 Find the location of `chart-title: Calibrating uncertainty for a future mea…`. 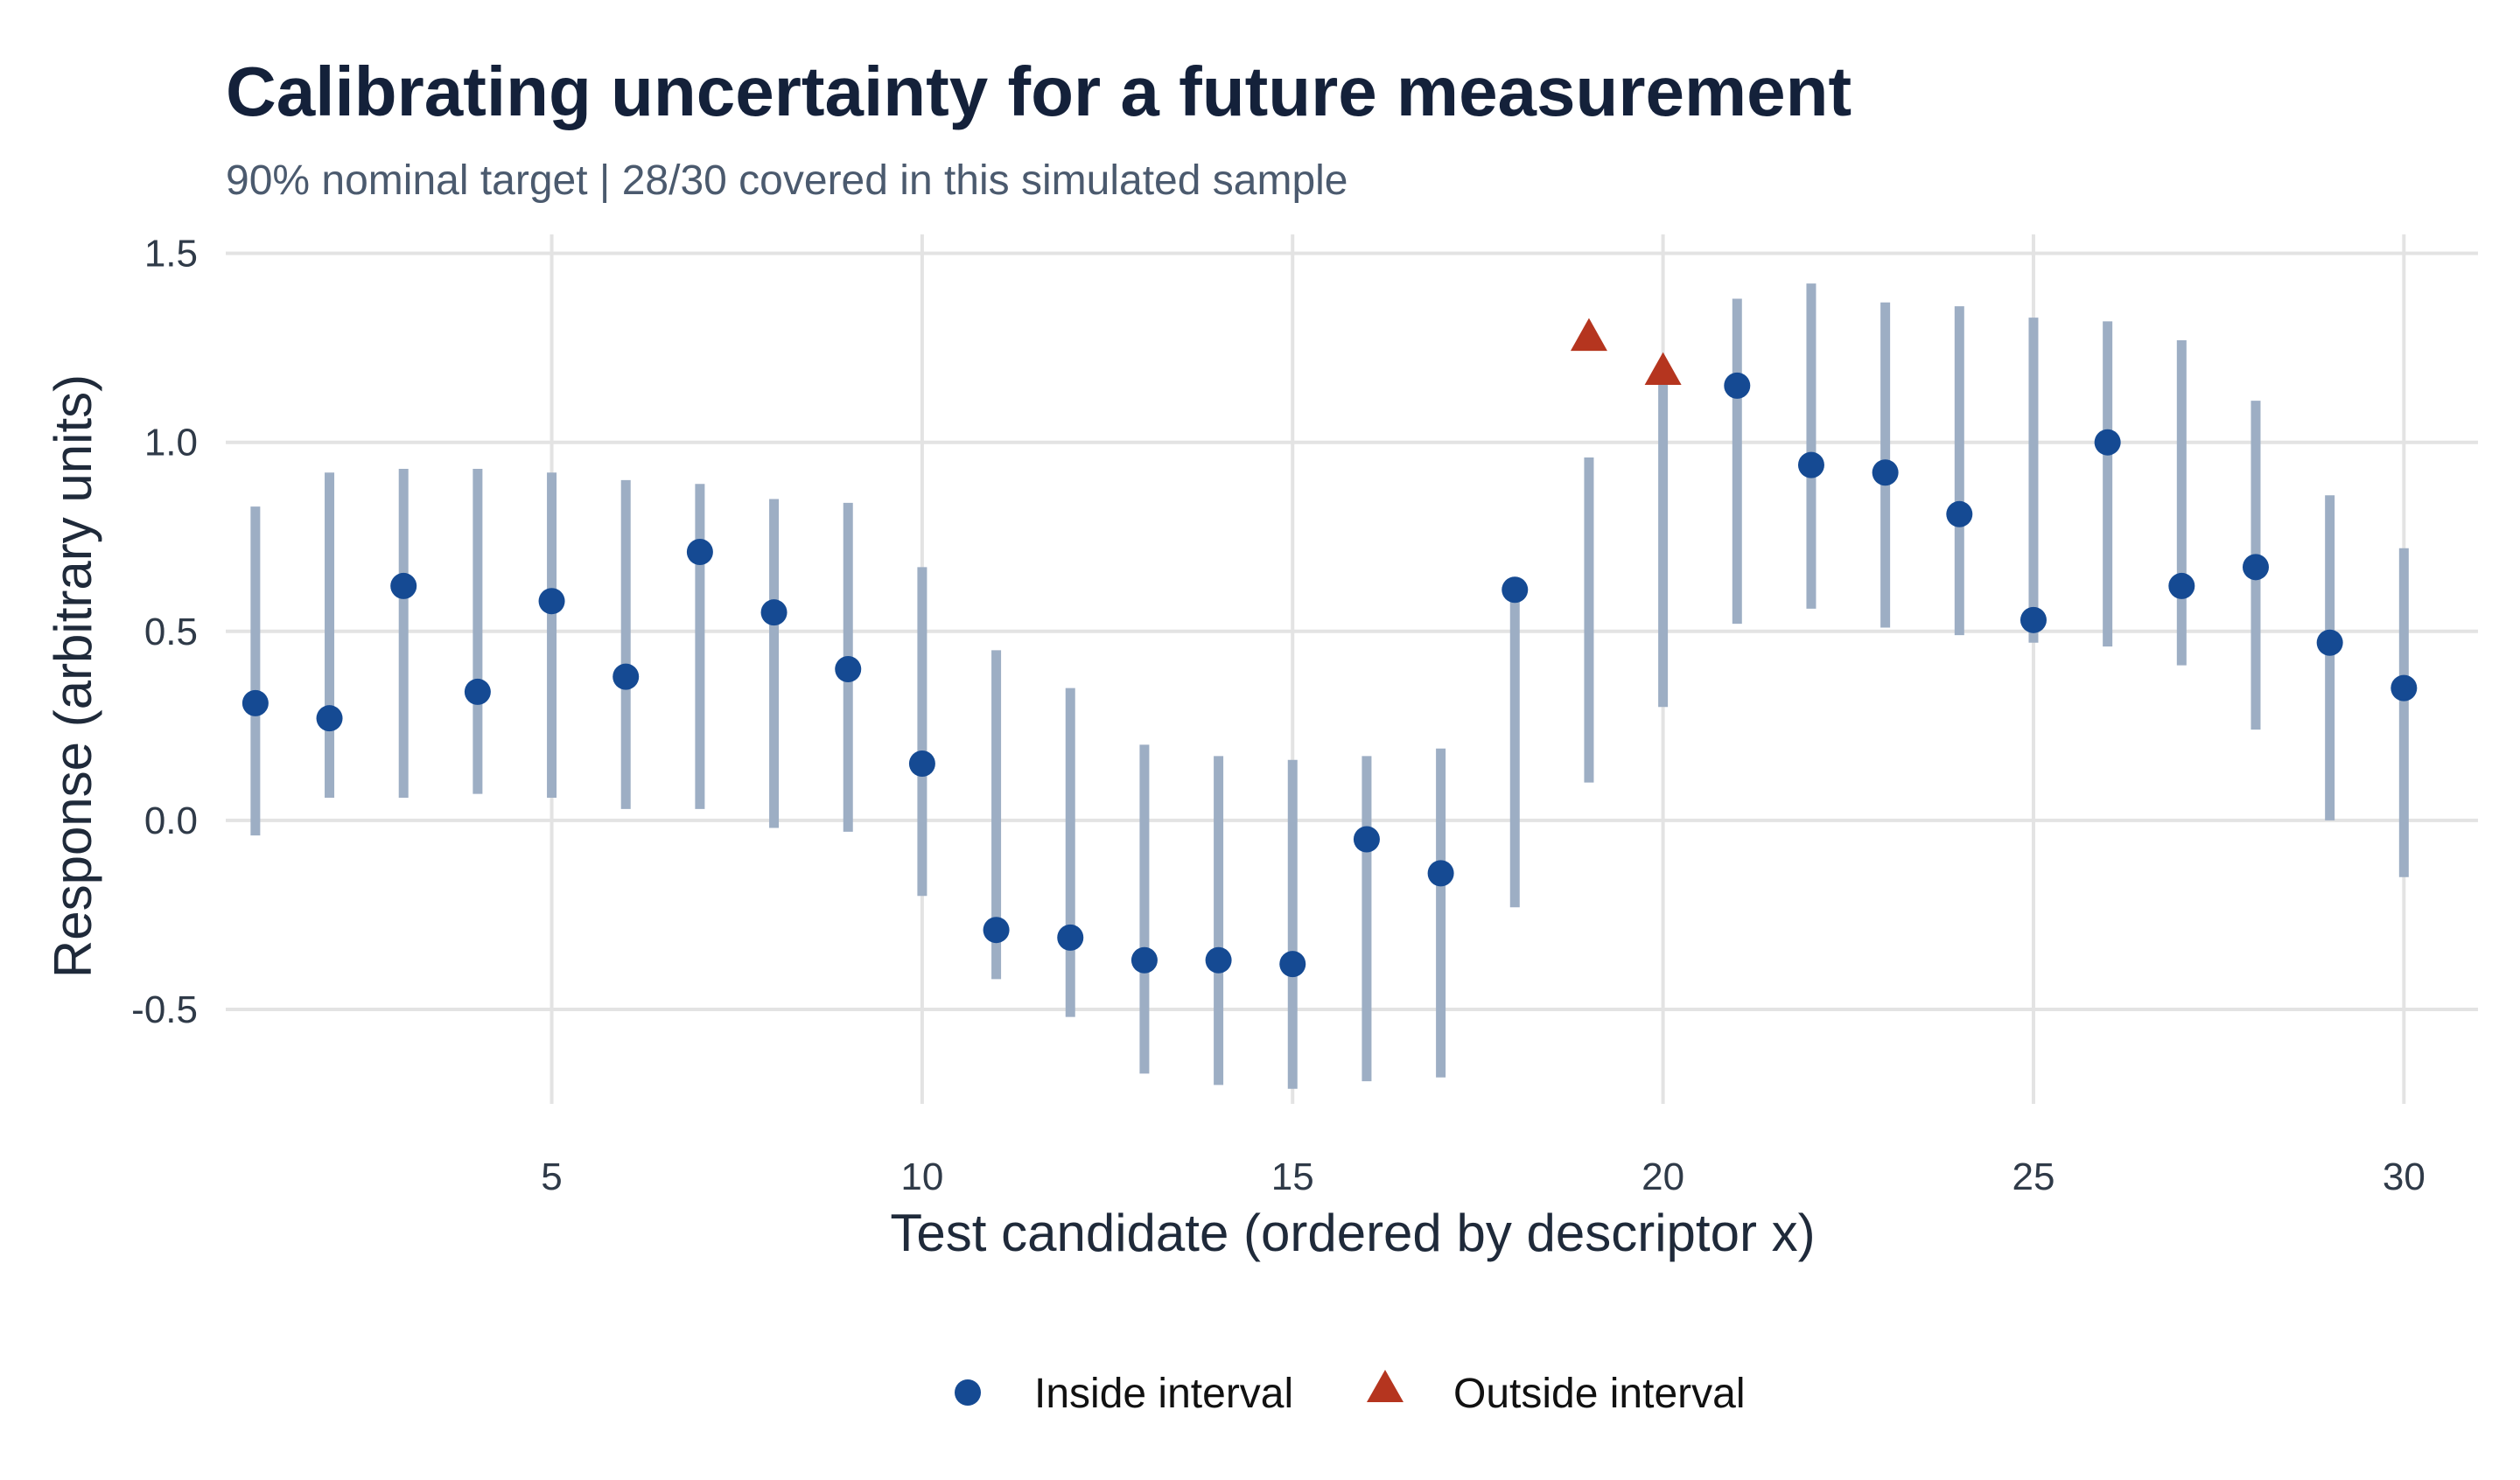

chart-title: Calibrating uncertainty for a future mea… is located at coordinates (1039, 91).